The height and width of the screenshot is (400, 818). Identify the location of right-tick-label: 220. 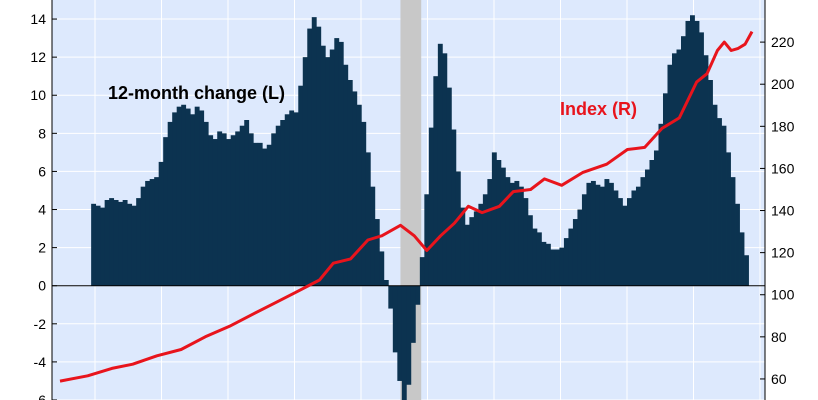
(783, 42).